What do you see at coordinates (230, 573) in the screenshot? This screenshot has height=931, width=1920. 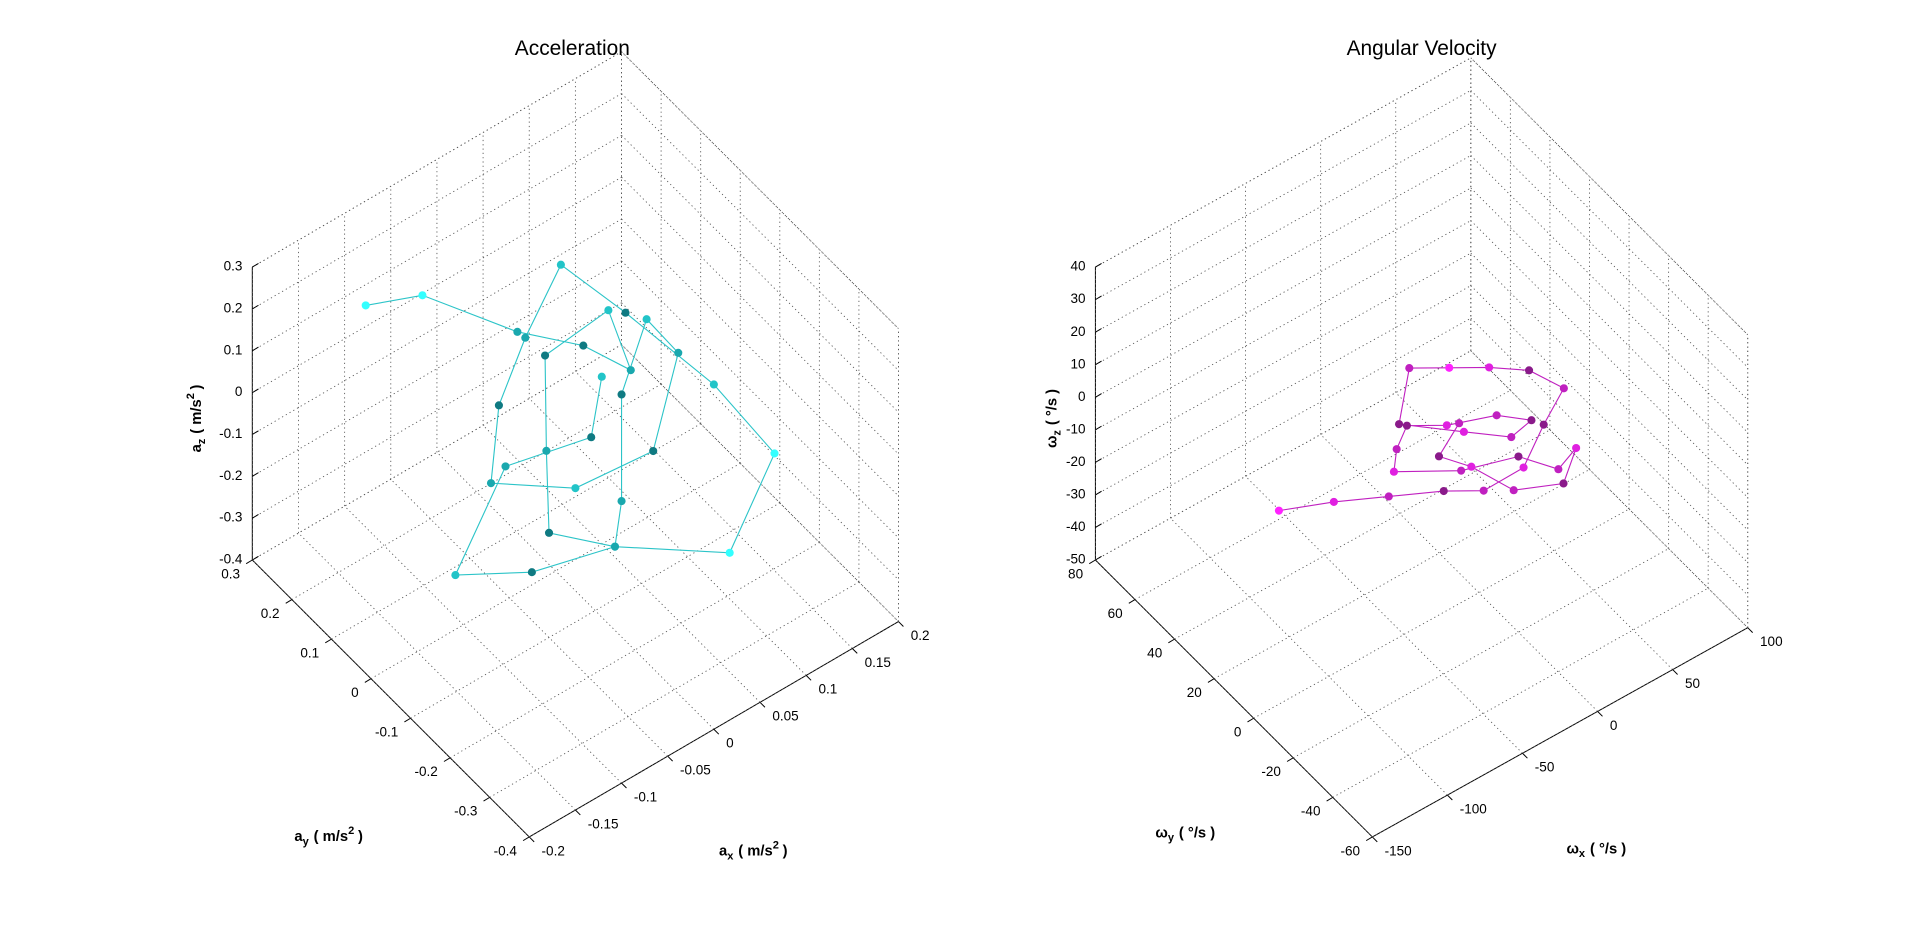 I see `y-tick-label: 0.3` at bounding box center [230, 573].